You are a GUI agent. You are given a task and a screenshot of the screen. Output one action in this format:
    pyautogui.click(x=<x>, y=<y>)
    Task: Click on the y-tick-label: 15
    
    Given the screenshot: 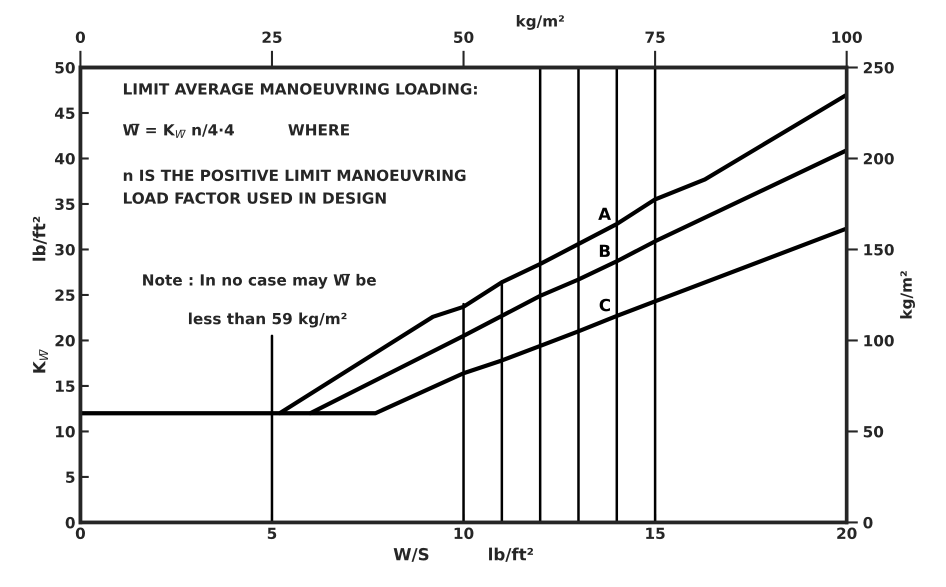 What is the action you would take?
    pyautogui.click(x=65, y=386)
    